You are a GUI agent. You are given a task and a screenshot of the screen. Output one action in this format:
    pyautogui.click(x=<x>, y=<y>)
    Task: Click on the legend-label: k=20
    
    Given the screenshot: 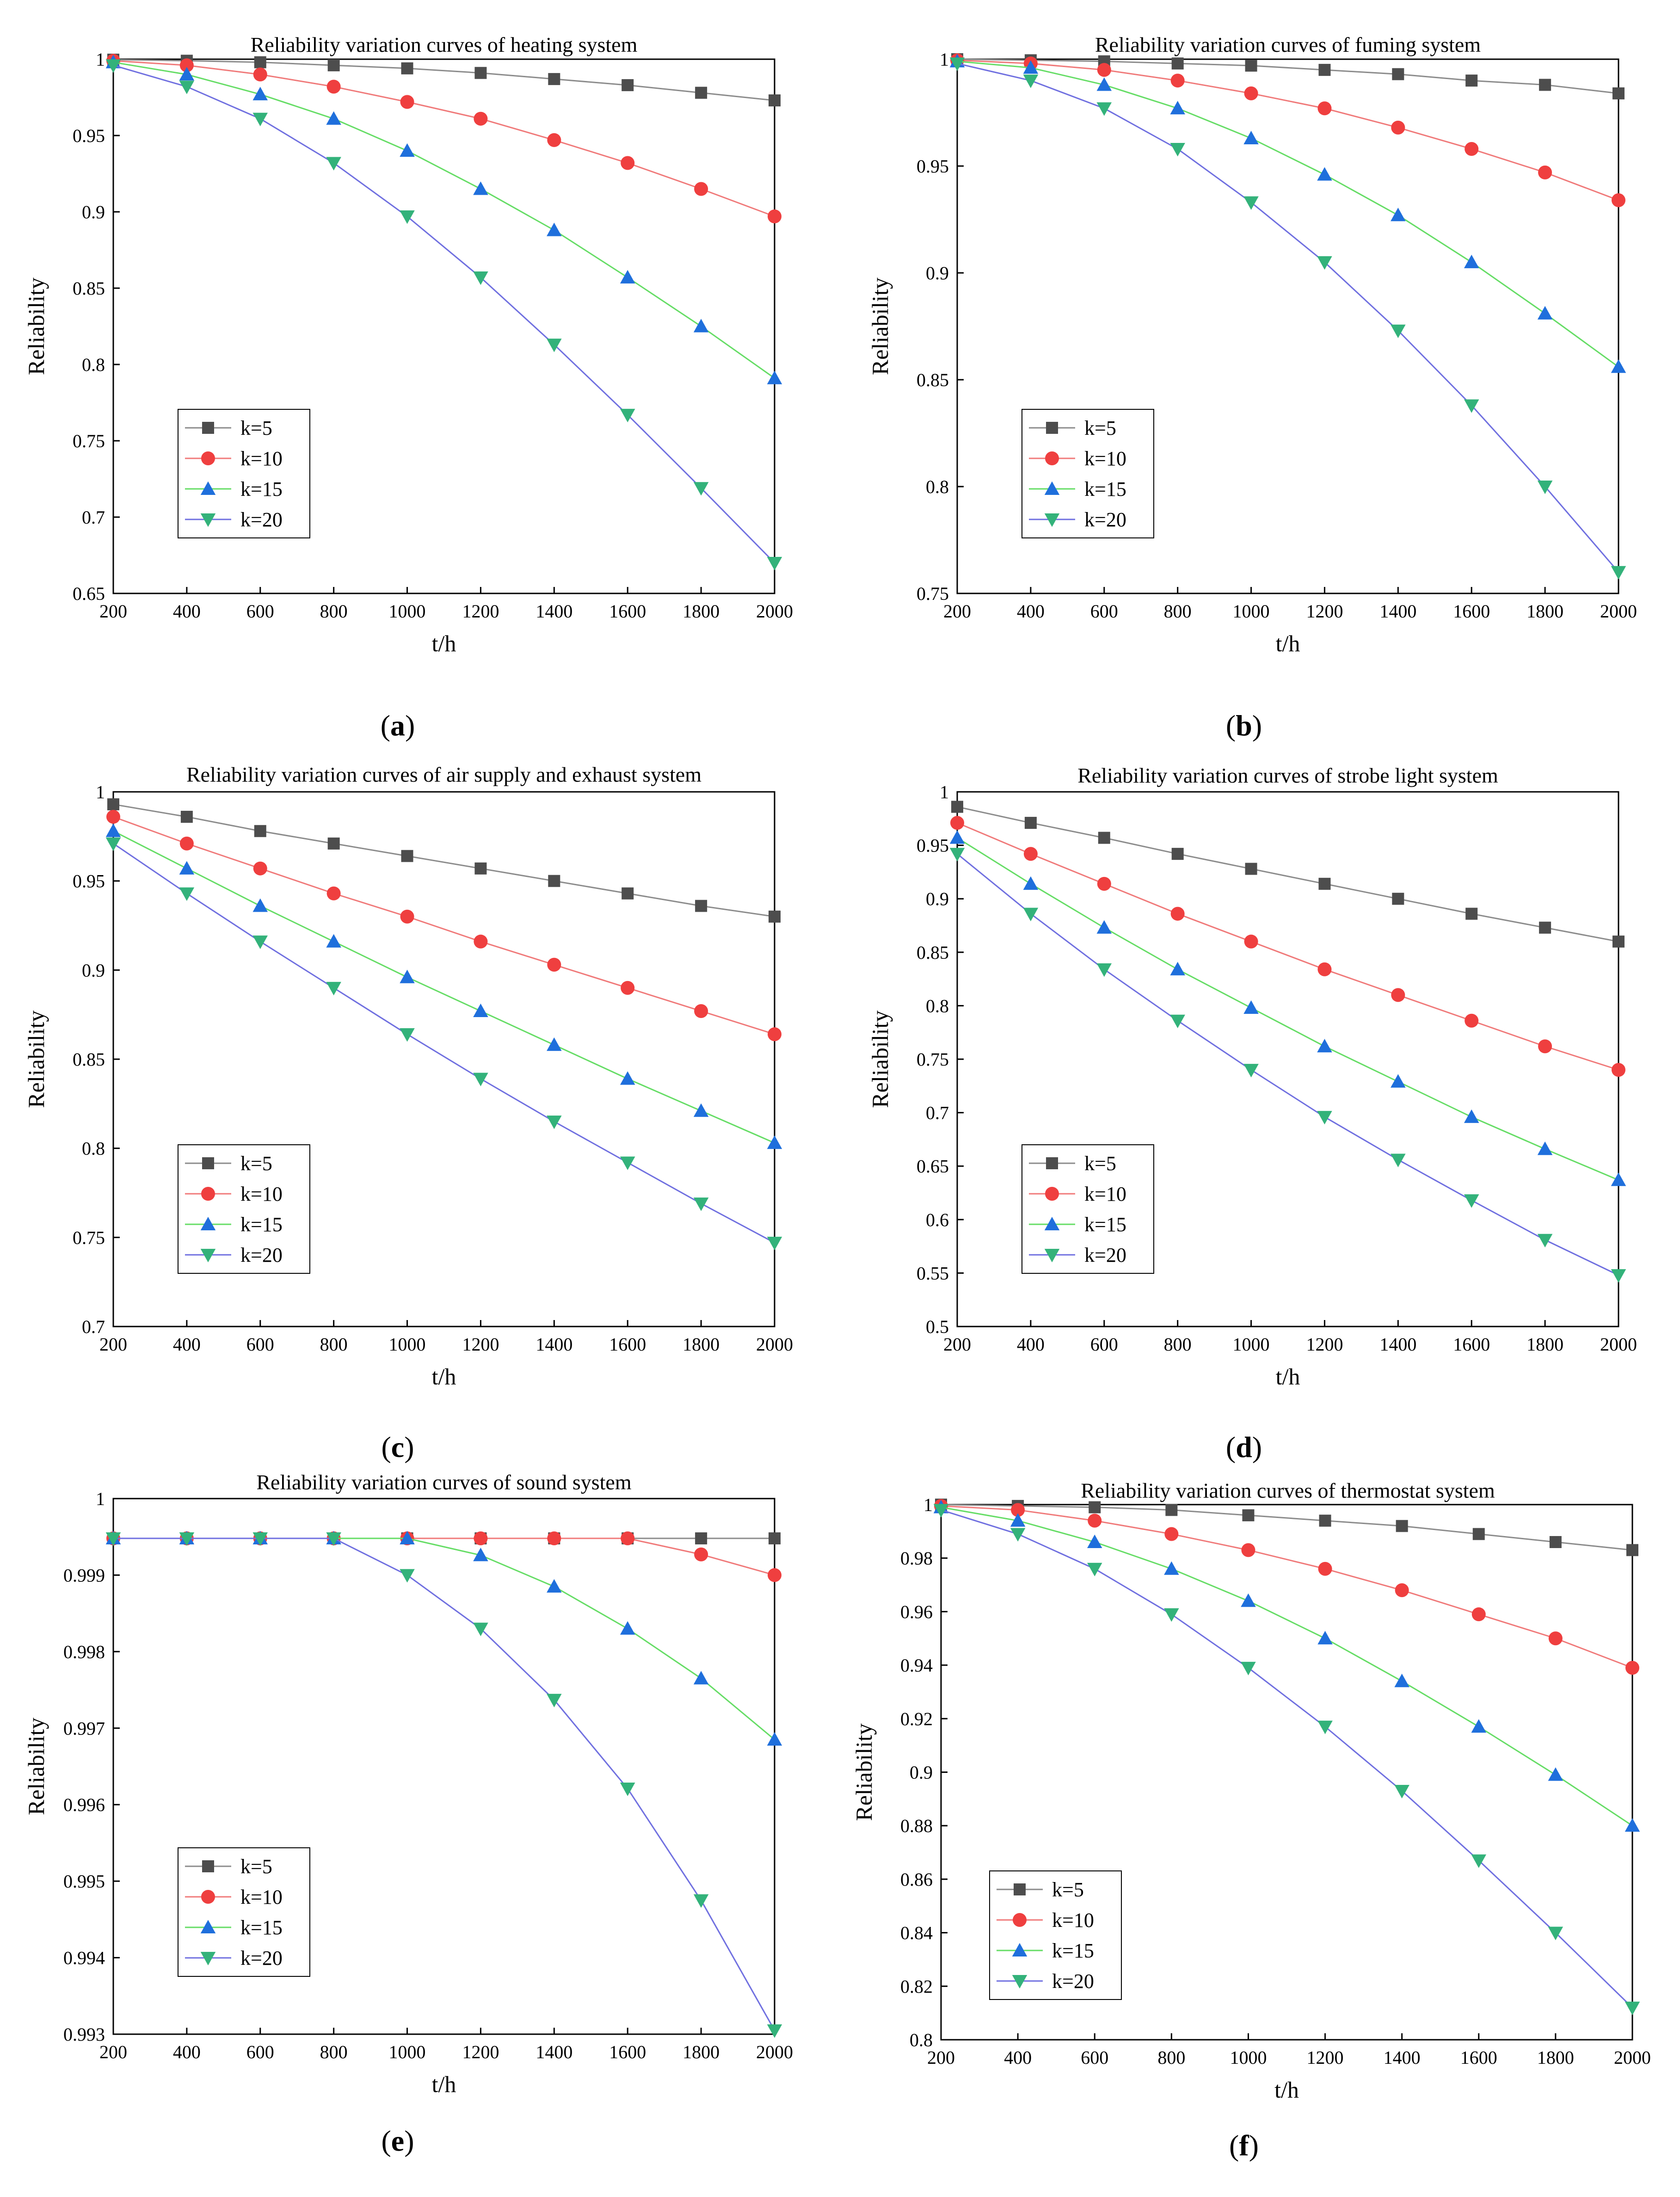 What is the action you would take?
    pyautogui.click(x=261, y=1255)
    